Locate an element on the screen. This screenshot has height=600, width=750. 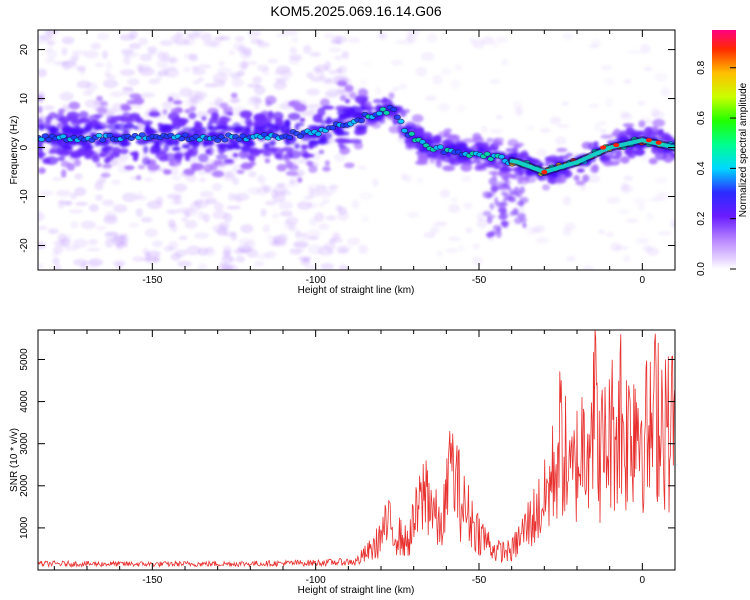
x-tick-label: -150 is located at coordinates (152, 280).